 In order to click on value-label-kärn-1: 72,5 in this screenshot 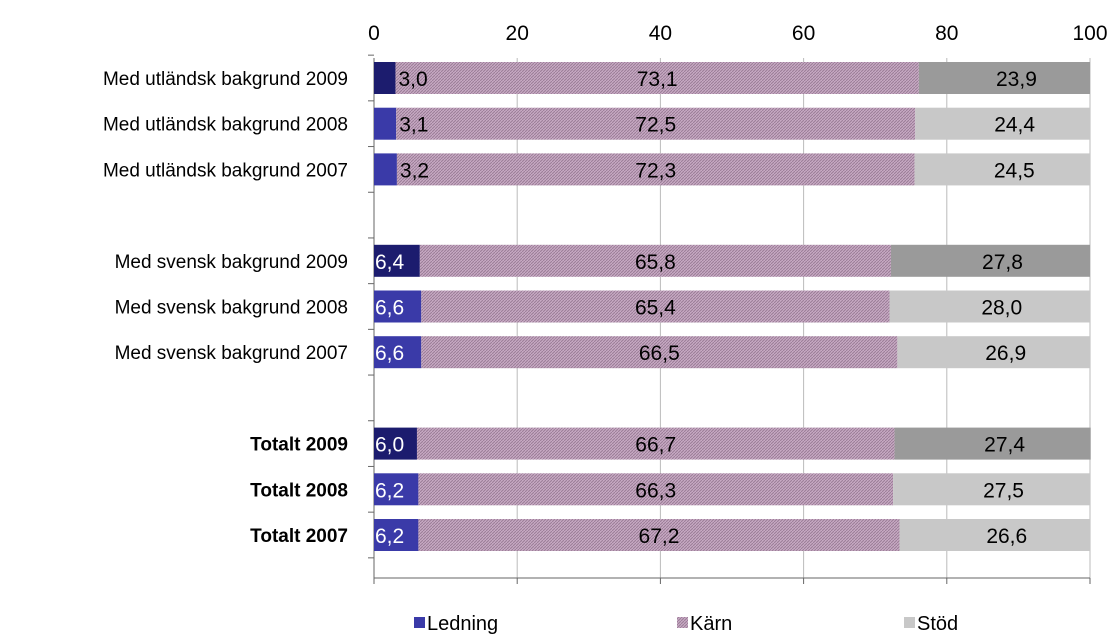, I will do `click(655, 125)`.